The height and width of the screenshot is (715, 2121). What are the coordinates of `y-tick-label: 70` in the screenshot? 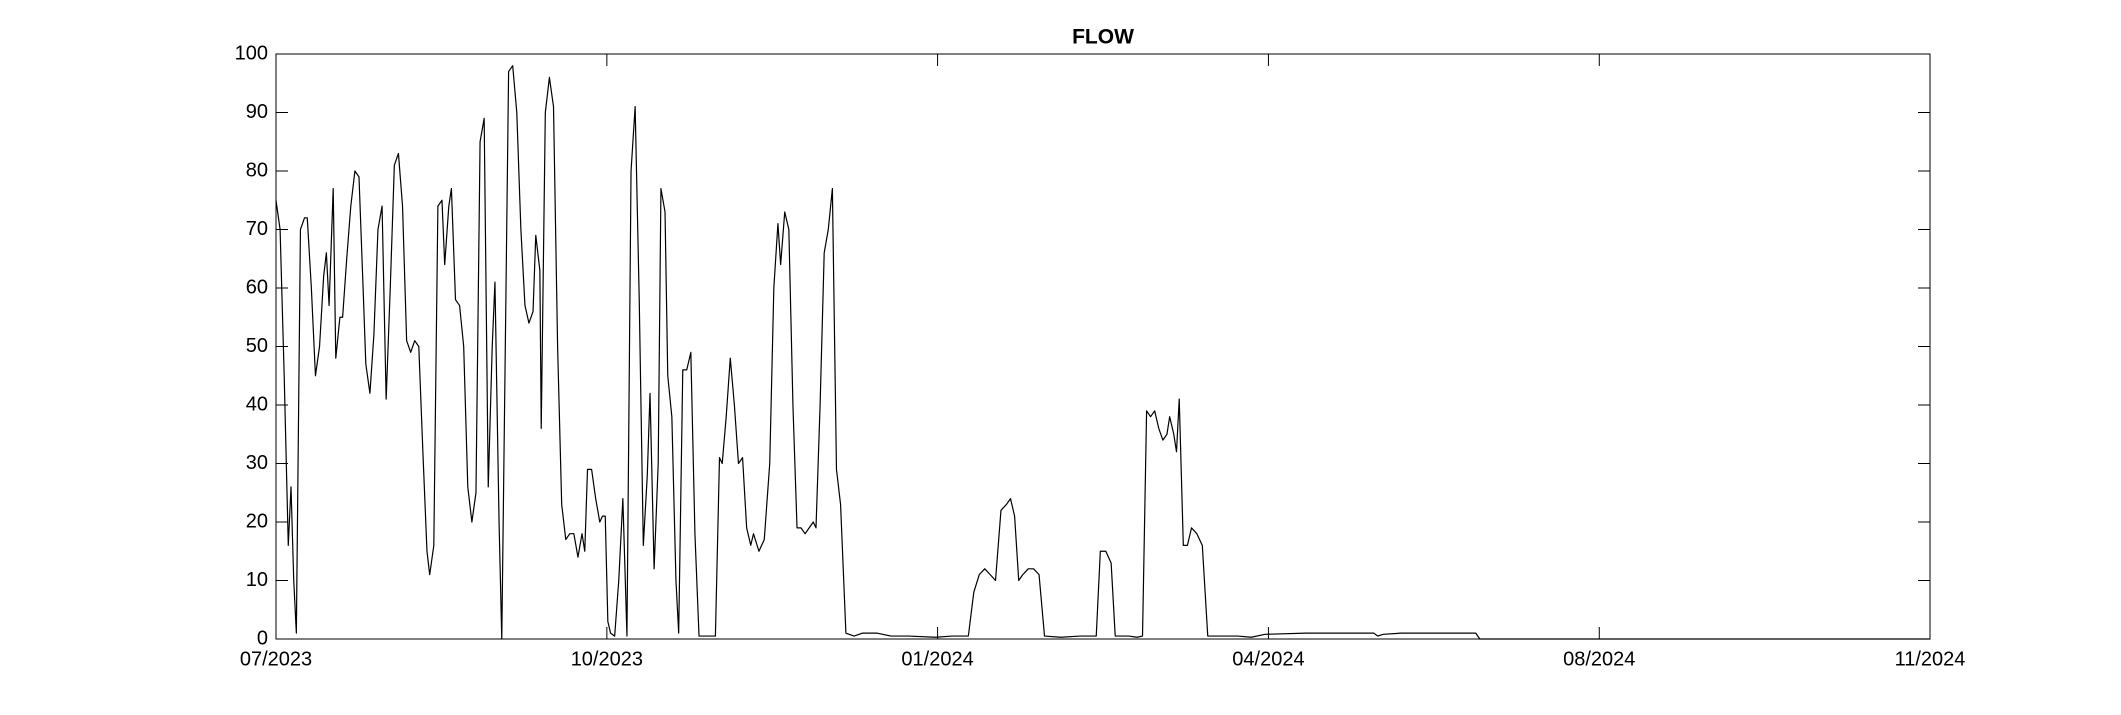 It's located at (257, 229).